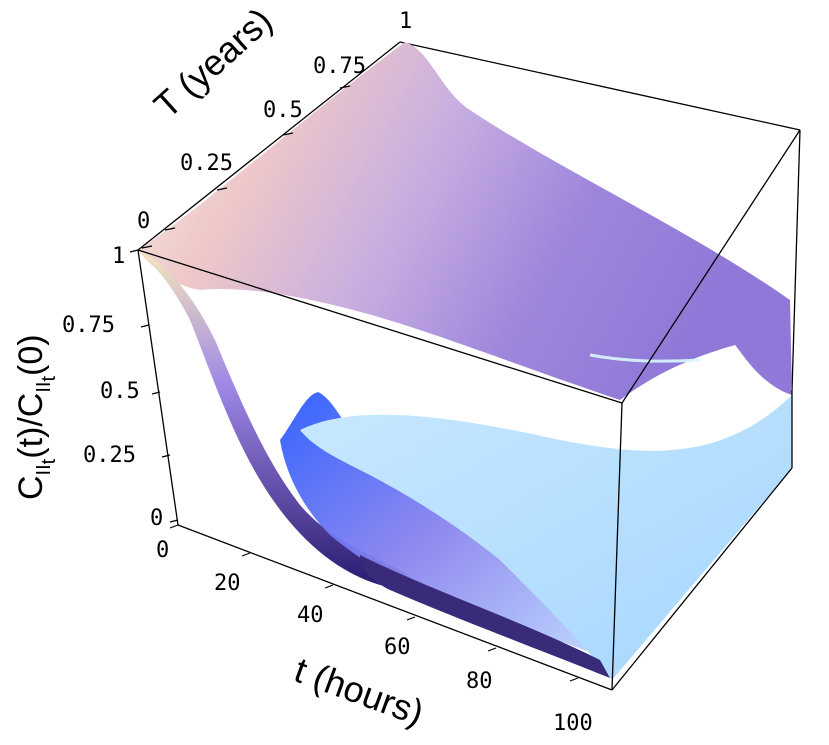  Describe the element at coordinates (405, 21) in the screenshot. I see `y-tick-4: 1` at that location.